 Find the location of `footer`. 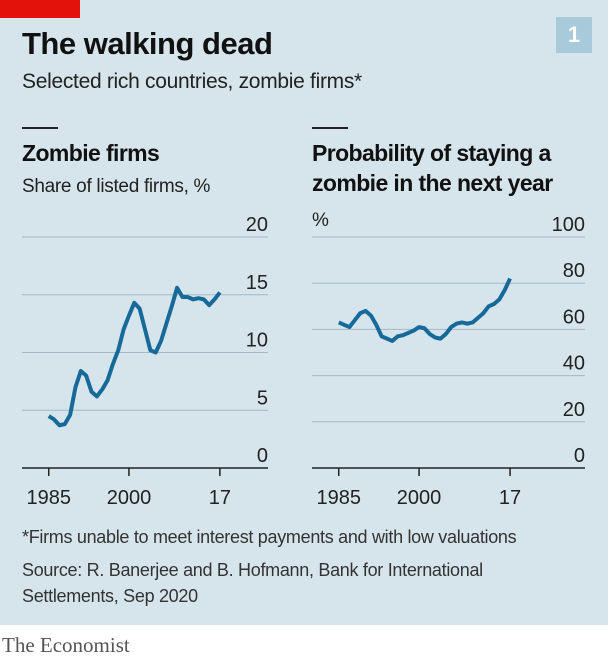

footer is located at coordinates (304, 643).